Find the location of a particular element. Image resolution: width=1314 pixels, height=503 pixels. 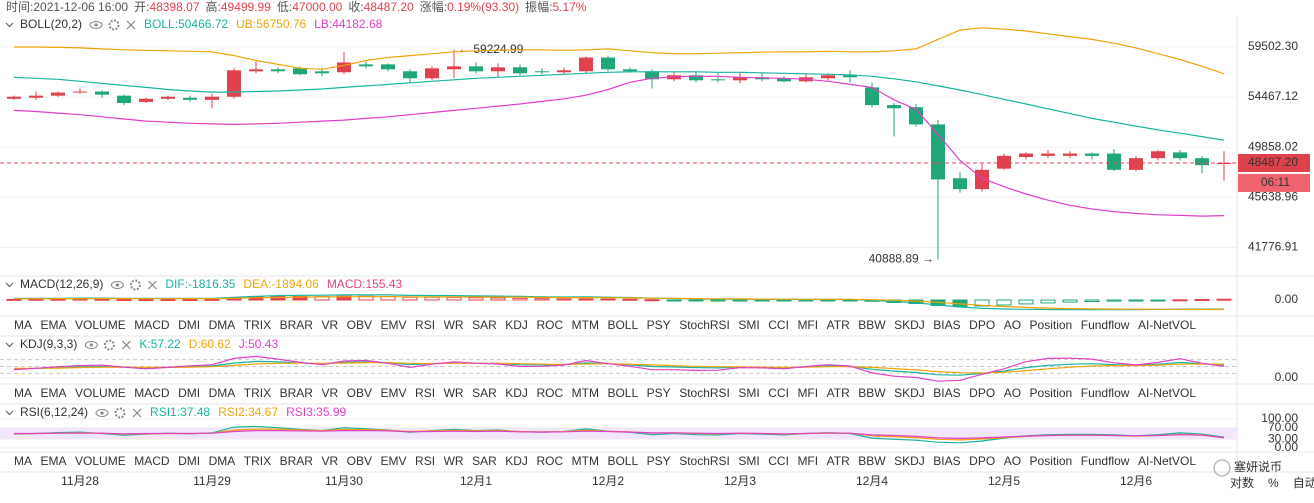

scale-button: 对数 is located at coordinates (1242, 482).